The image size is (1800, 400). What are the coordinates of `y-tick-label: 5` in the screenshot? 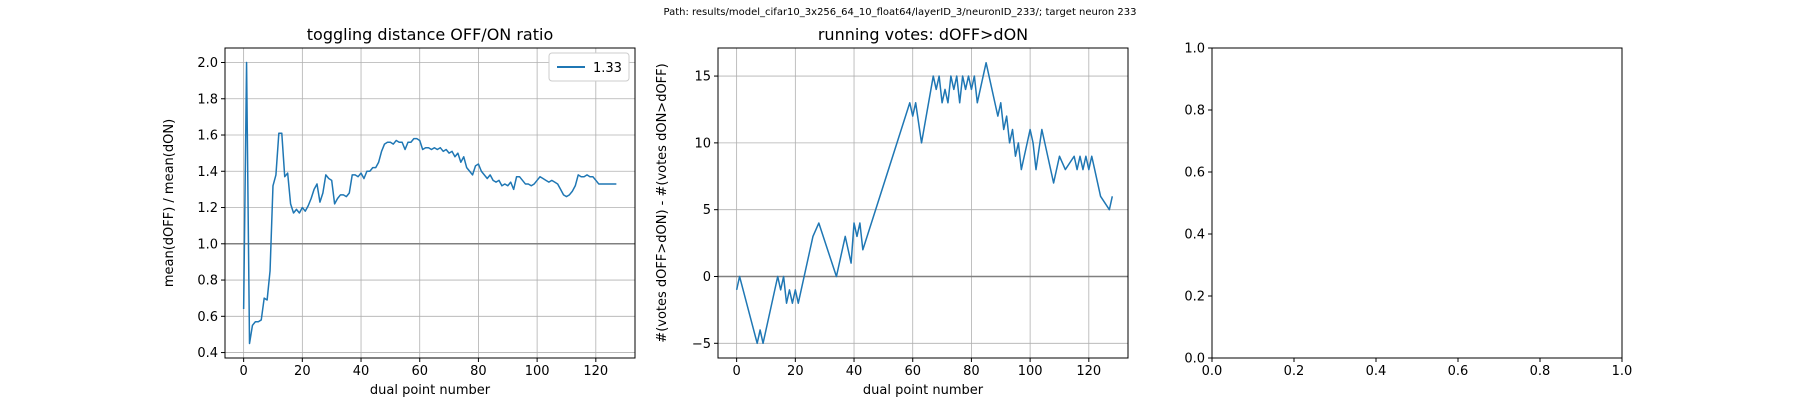 It's located at (707, 210).